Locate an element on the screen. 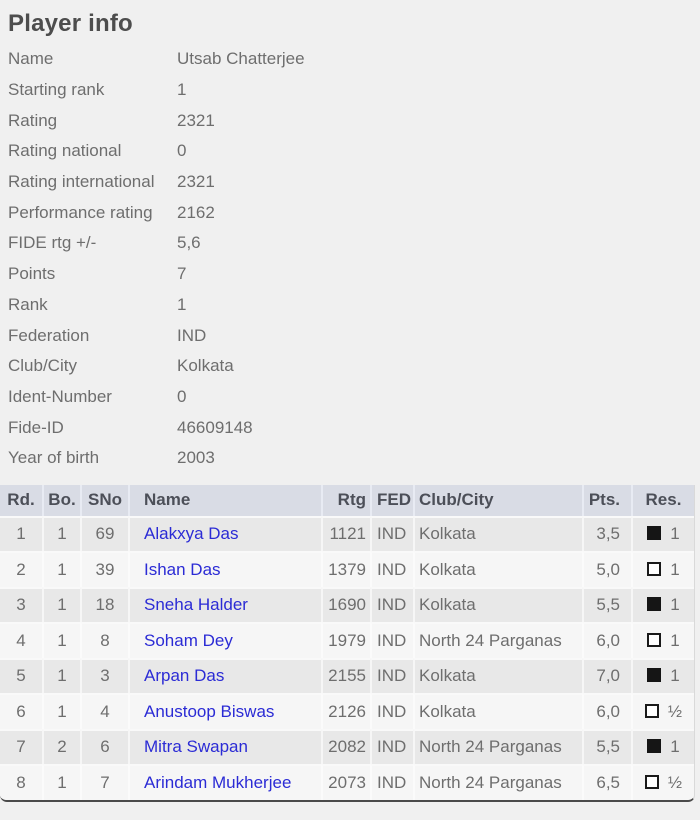 The image size is (700, 820). info-value: IND is located at coordinates (192, 335).